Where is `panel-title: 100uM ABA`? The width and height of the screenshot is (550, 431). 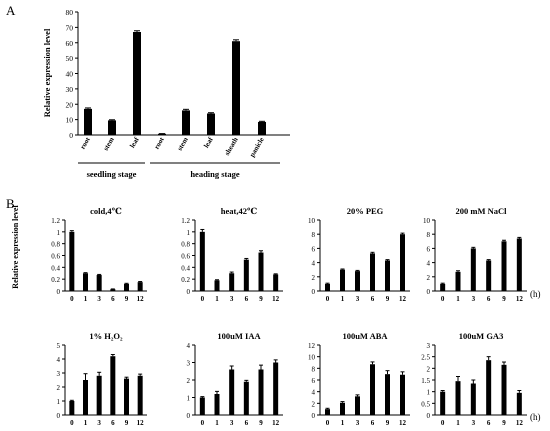
panel-title: 100uM ABA is located at coordinates (365, 336).